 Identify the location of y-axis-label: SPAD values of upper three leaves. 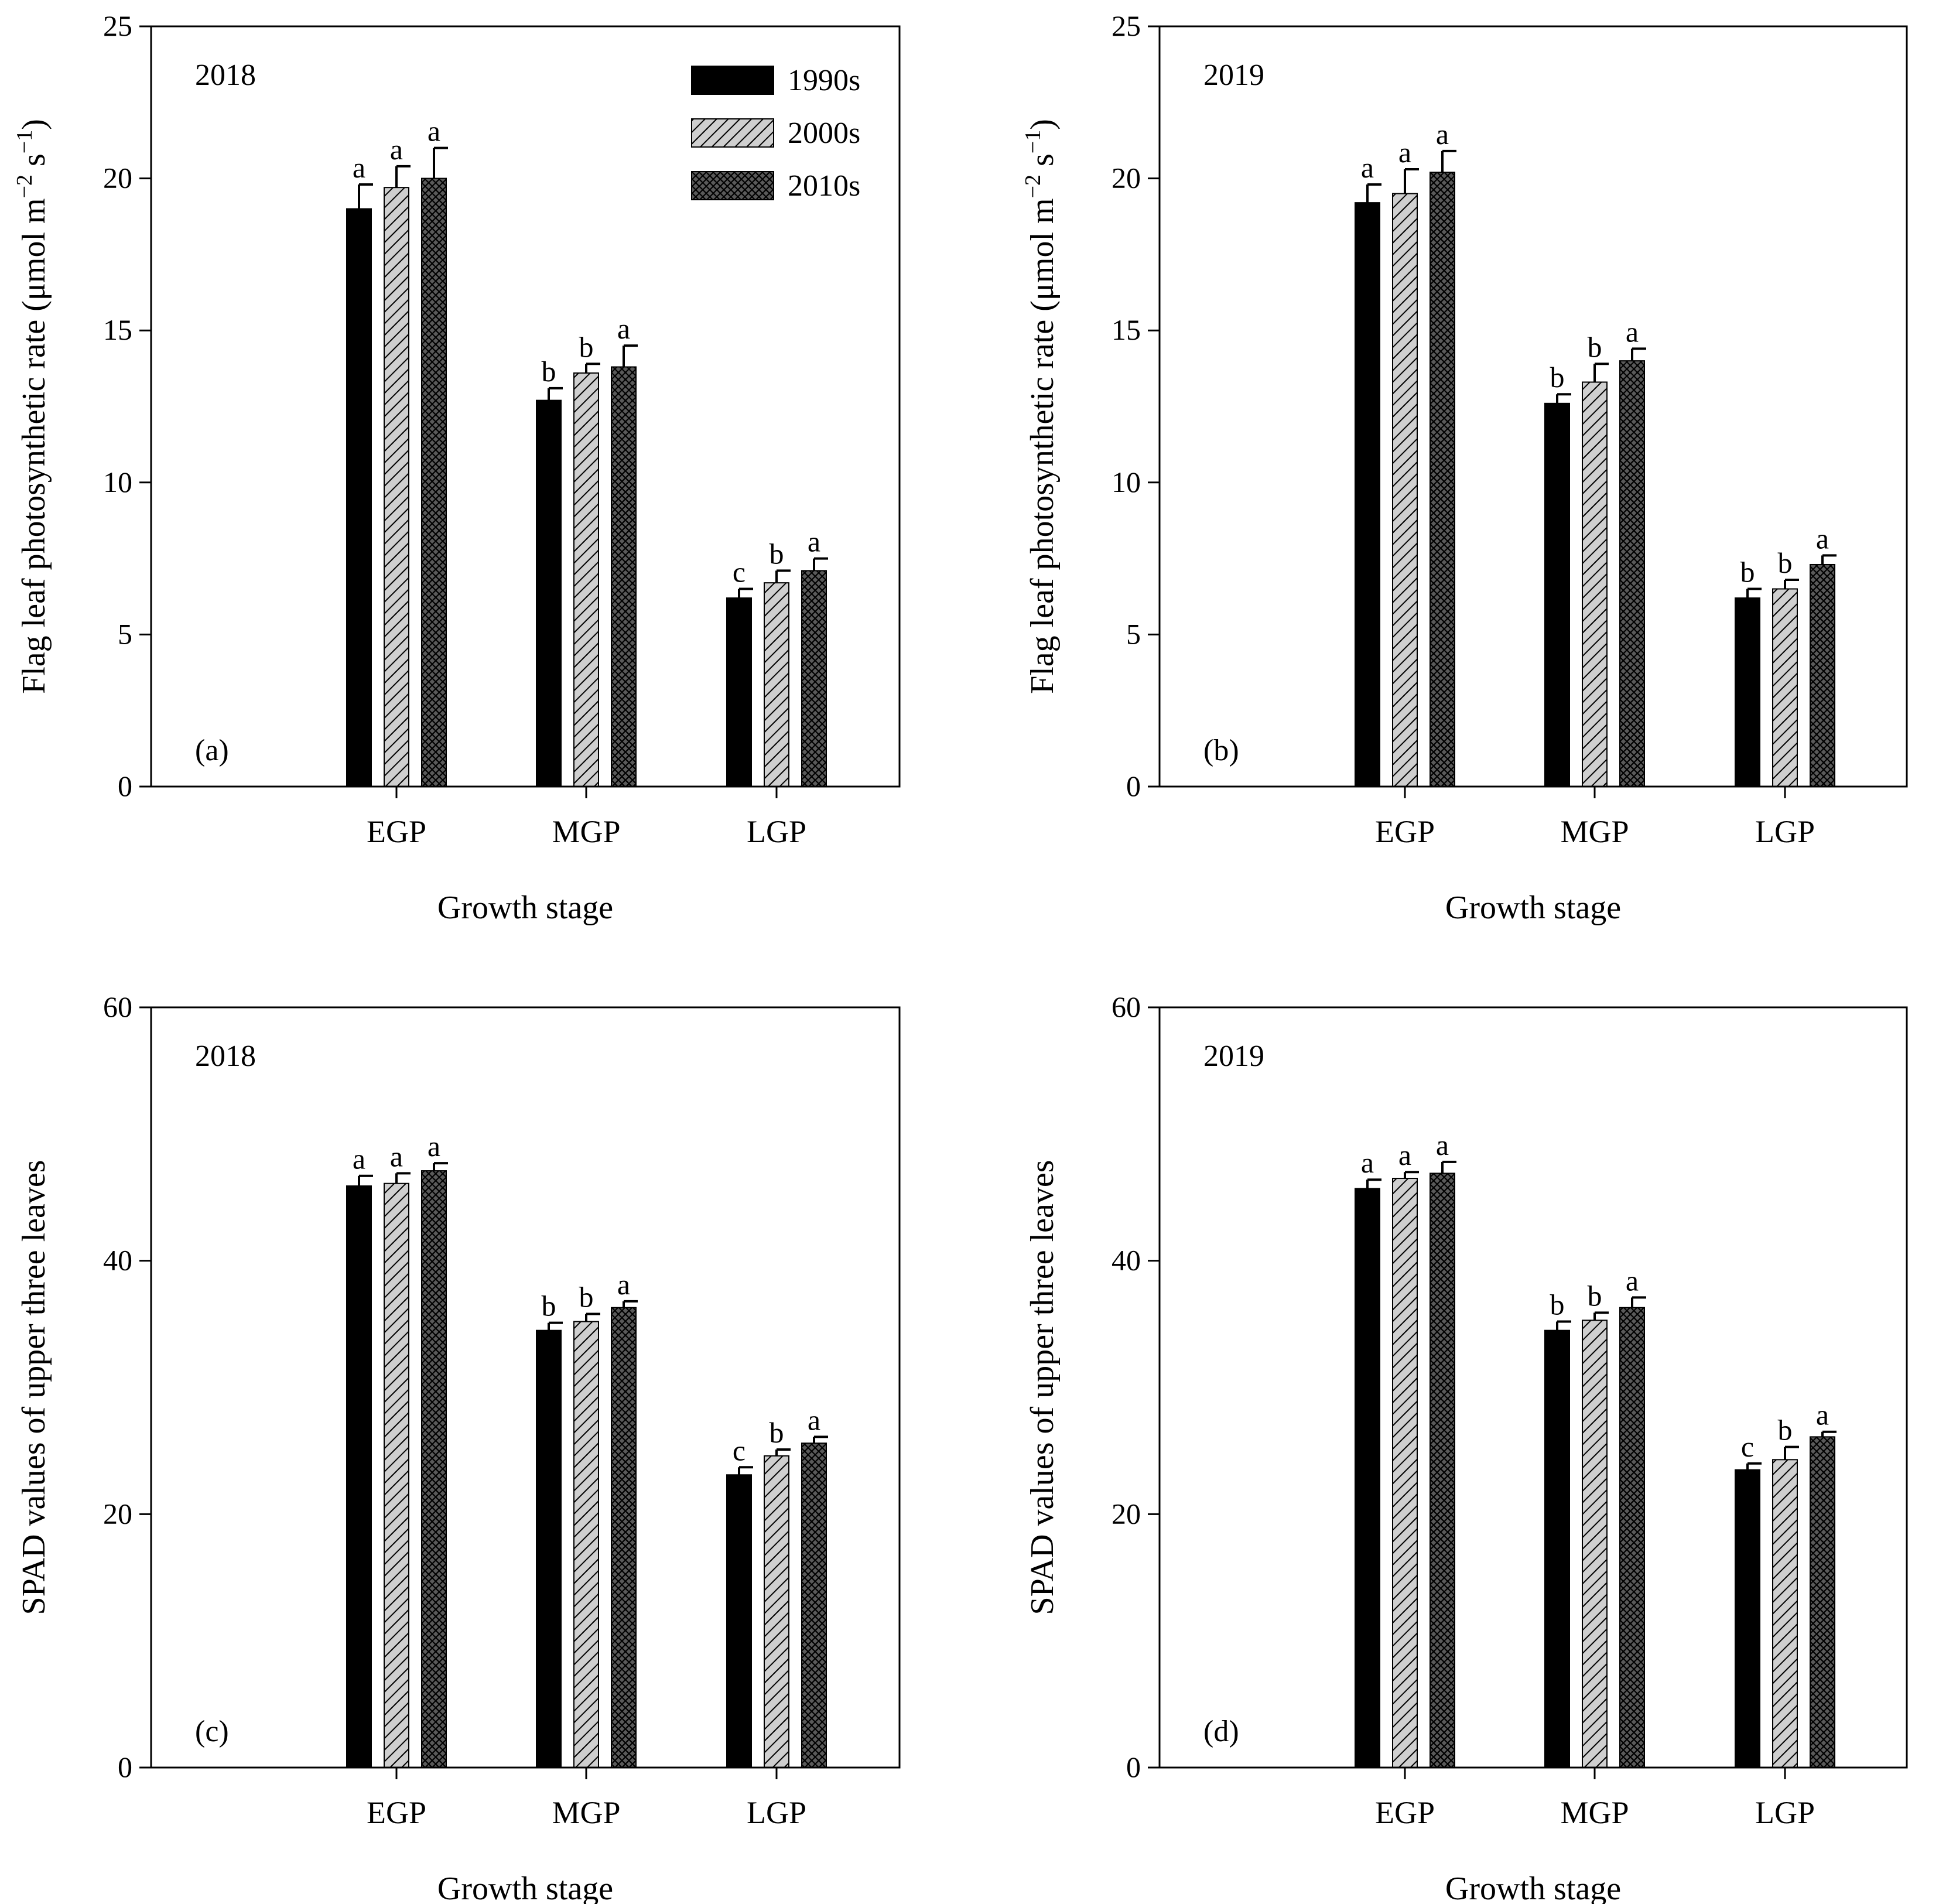
(1042, 1388).